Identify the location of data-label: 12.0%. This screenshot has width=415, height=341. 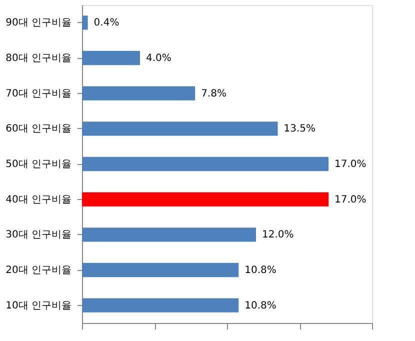
(278, 235).